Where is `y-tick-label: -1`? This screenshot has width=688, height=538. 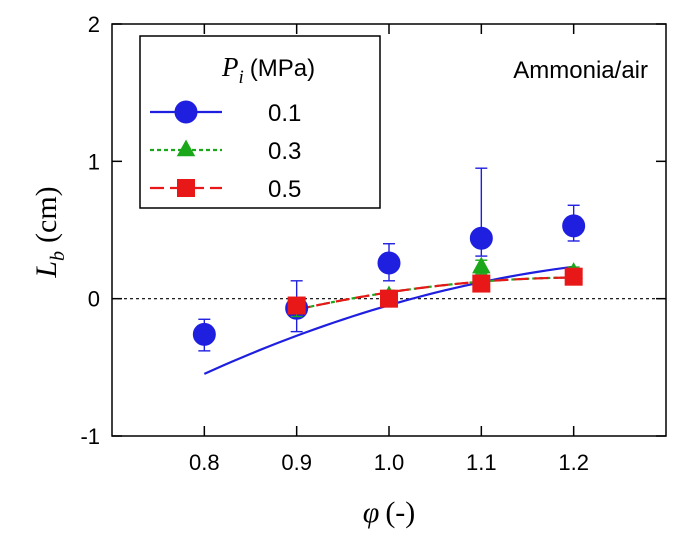 y-tick-label: -1 is located at coordinates (90, 436).